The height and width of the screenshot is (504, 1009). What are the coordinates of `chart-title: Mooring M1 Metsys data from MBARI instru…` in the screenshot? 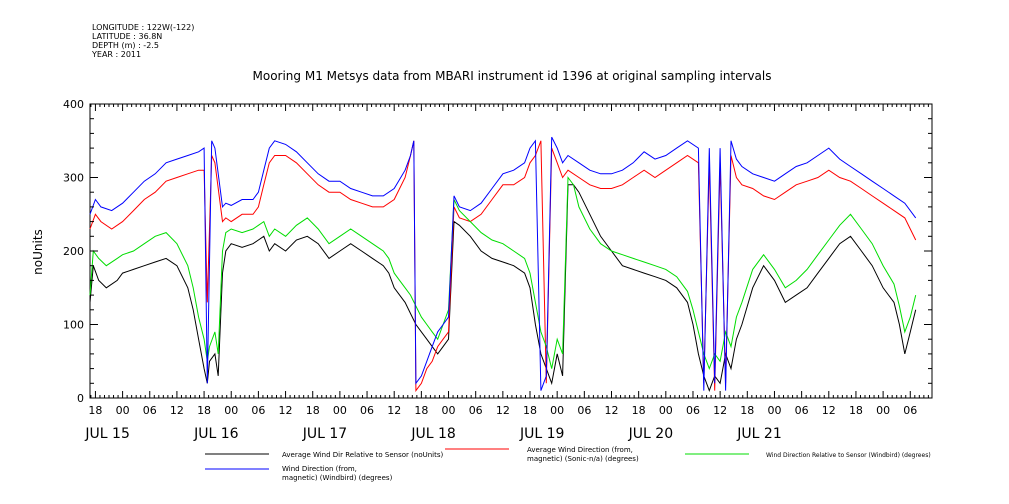 It's located at (512, 76).